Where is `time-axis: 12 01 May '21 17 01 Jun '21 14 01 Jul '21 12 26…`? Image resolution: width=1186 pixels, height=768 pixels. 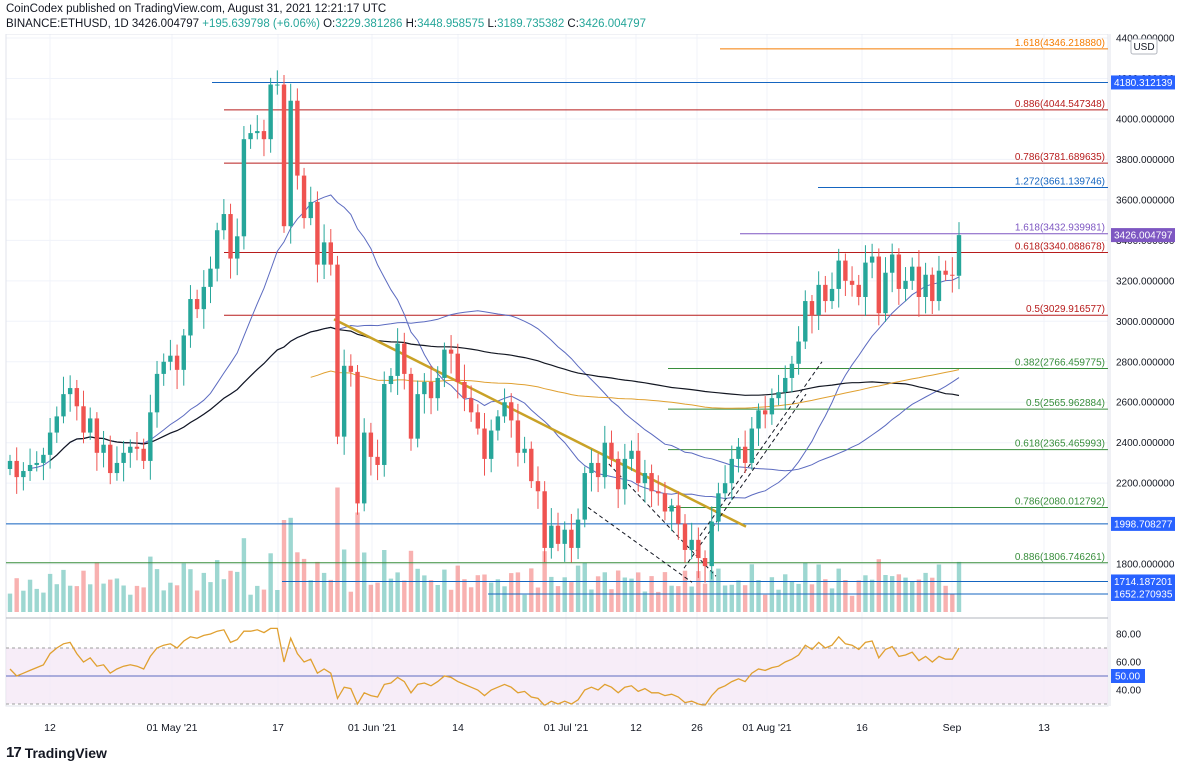
time-axis: 12 01 May '21 17 01 Jun '21 14 01 Jul '21 12 26… is located at coordinates (557, 719).